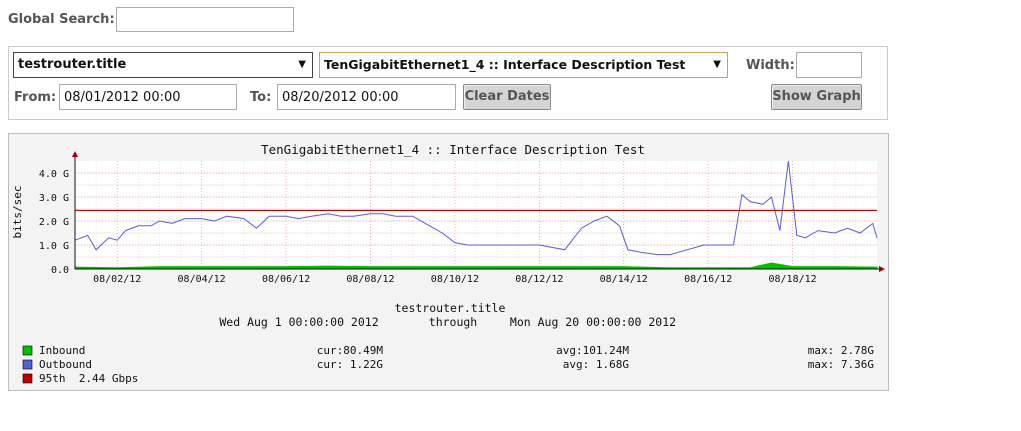 The height and width of the screenshot is (431, 1021). I want to click on y-tick-label: 3.0 G, so click(54, 198).